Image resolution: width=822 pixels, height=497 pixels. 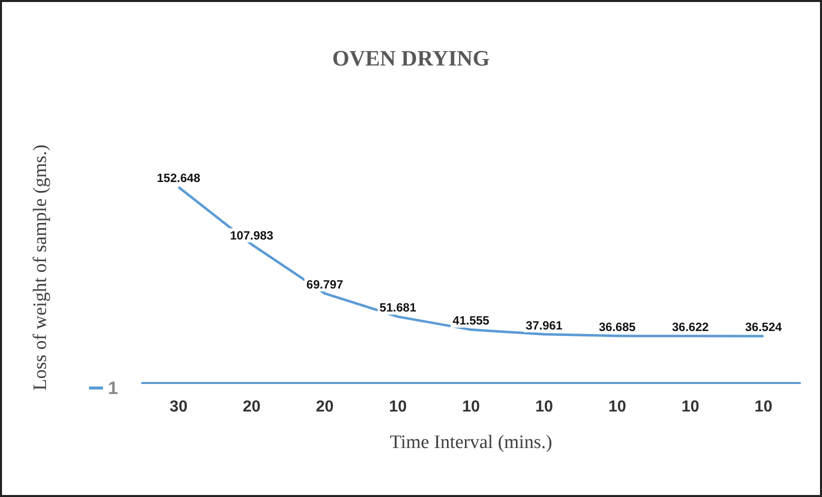 What do you see at coordinates (763, 327) in the screenshot?
I see `data-label: 36.524` at bounding box center [763, 327].